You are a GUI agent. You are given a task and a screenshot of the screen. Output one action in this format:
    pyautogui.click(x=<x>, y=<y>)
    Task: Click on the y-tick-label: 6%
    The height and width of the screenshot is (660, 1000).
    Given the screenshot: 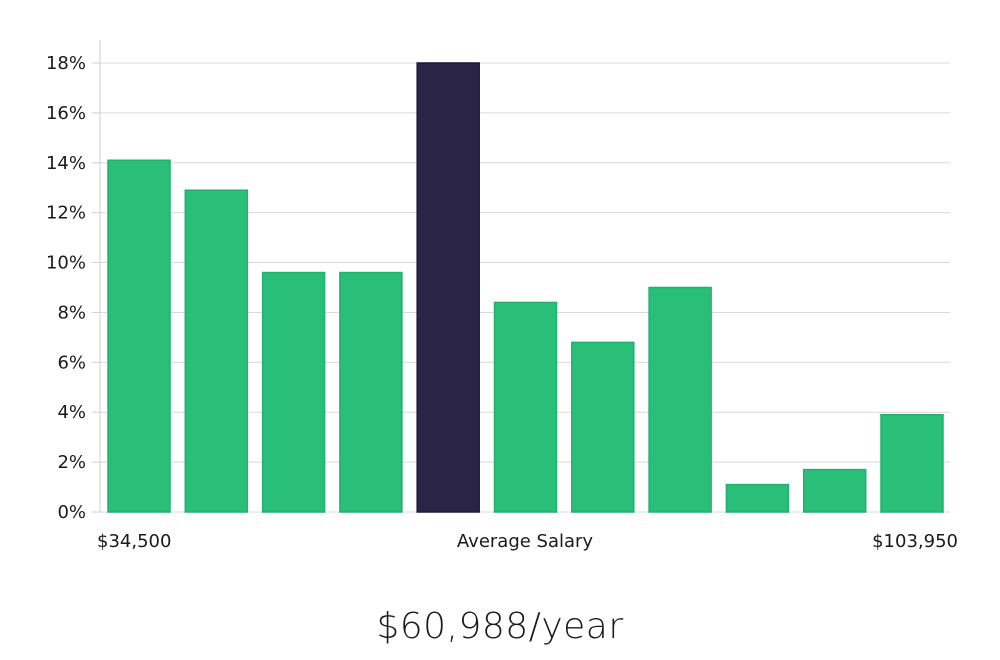 What is the action you would take?
    pyautogui.click(x=71, y=362)
    